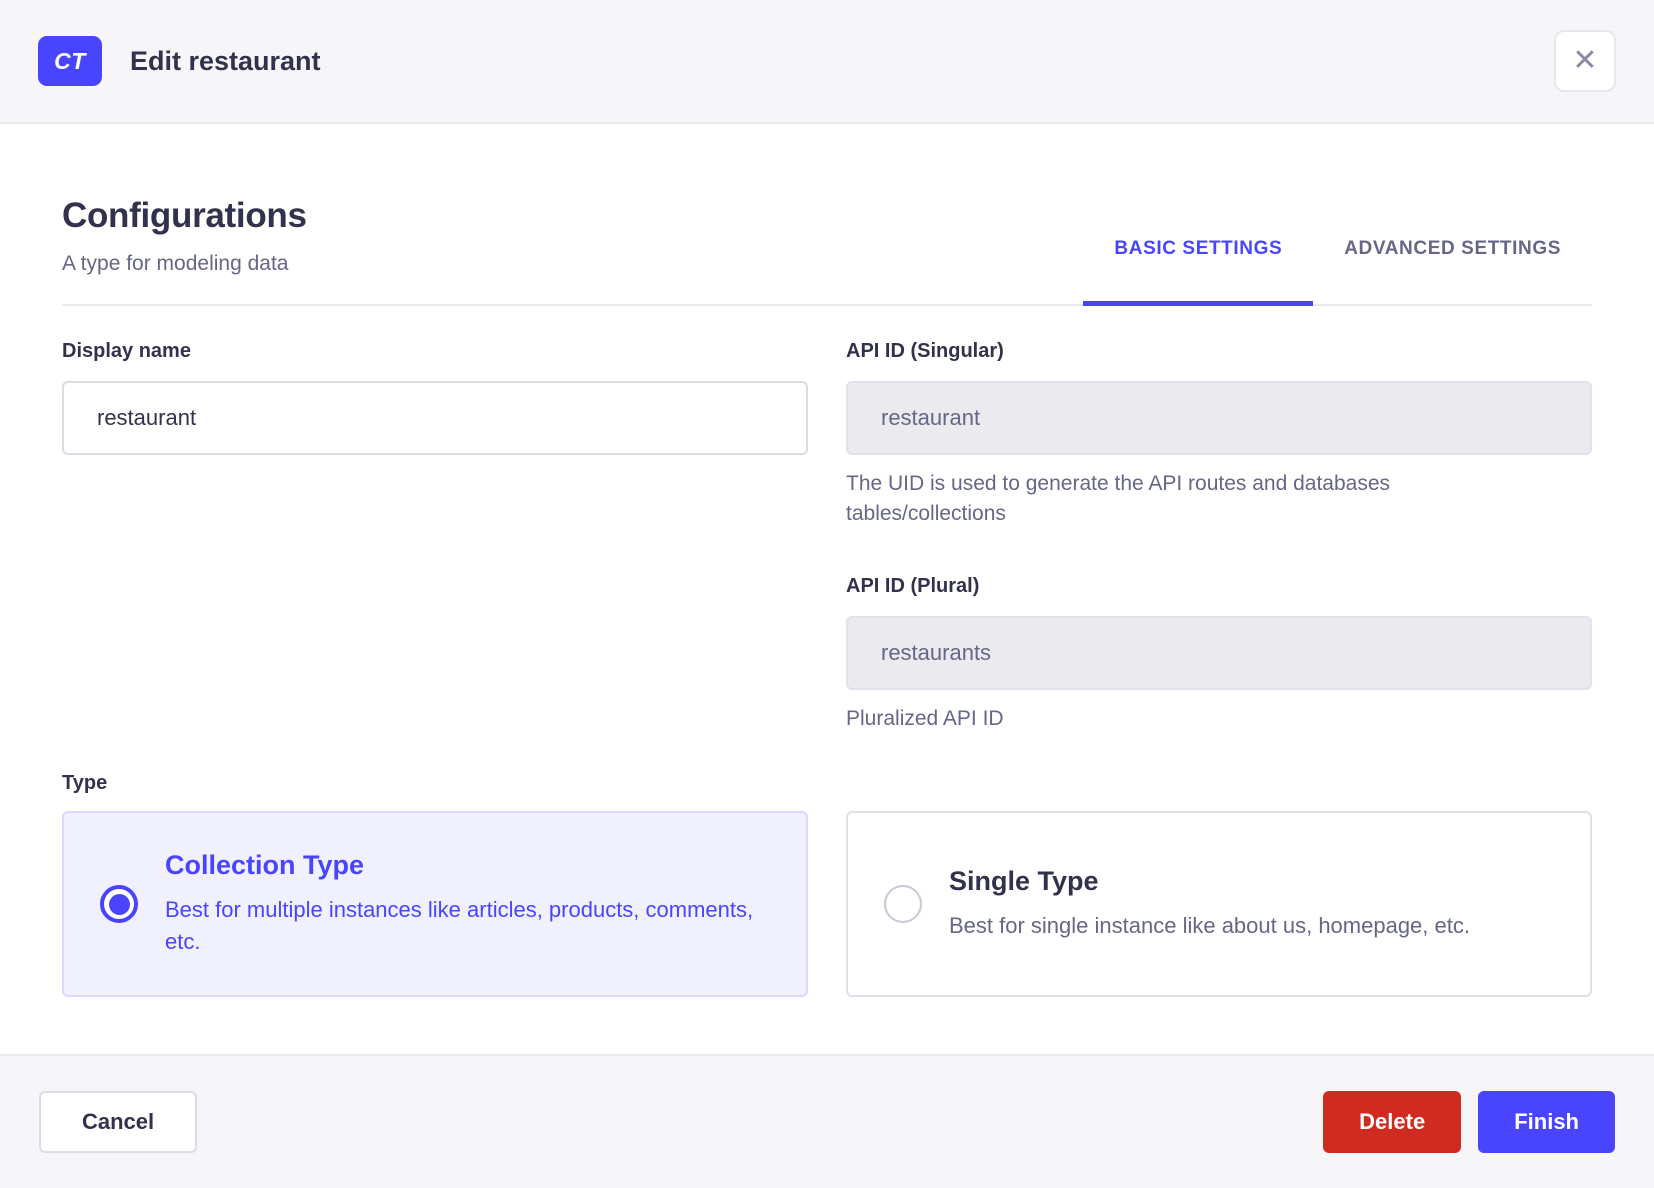 The image size is (1654, 1188). What do you see at coordinates (225, 60) in the screenshot?
I see `modal-title: Edit restaurant` at bounding box center [225, 60].